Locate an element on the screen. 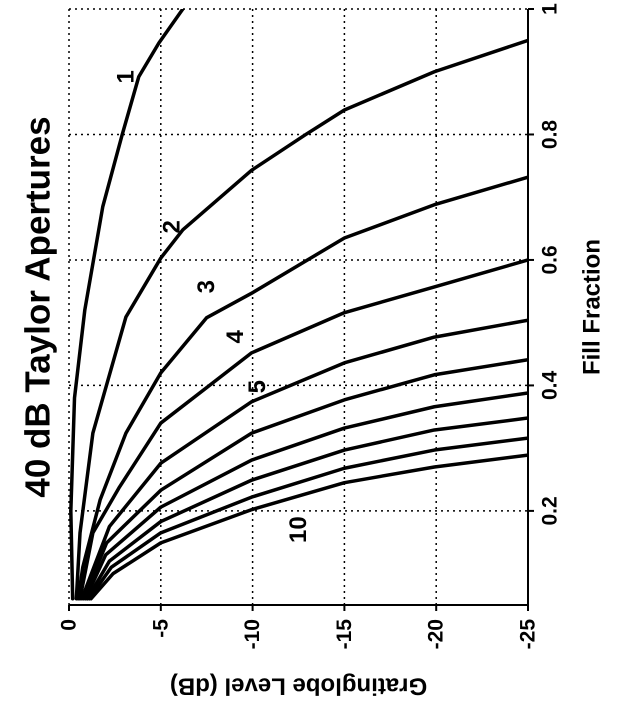 The image size is (618, 713). y-axis-title: Fill Fraction is located at coordinates (592, 307).